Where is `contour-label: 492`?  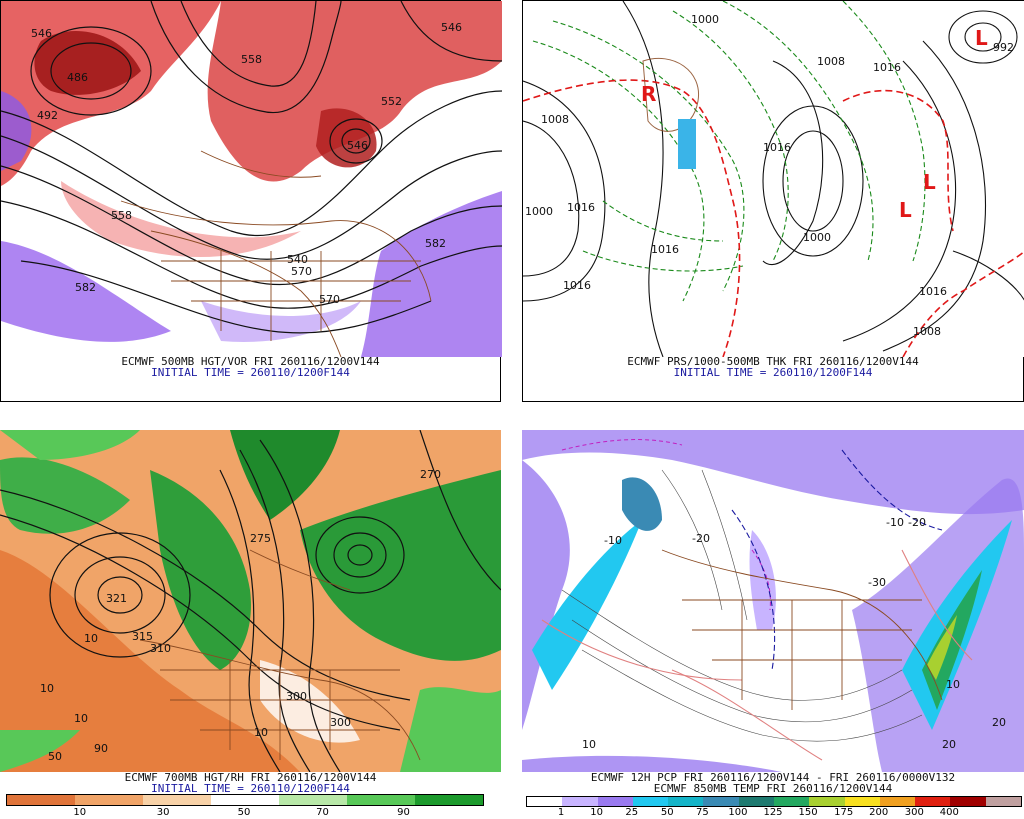 contour-label: 492 is located at coordinates (47, 115).